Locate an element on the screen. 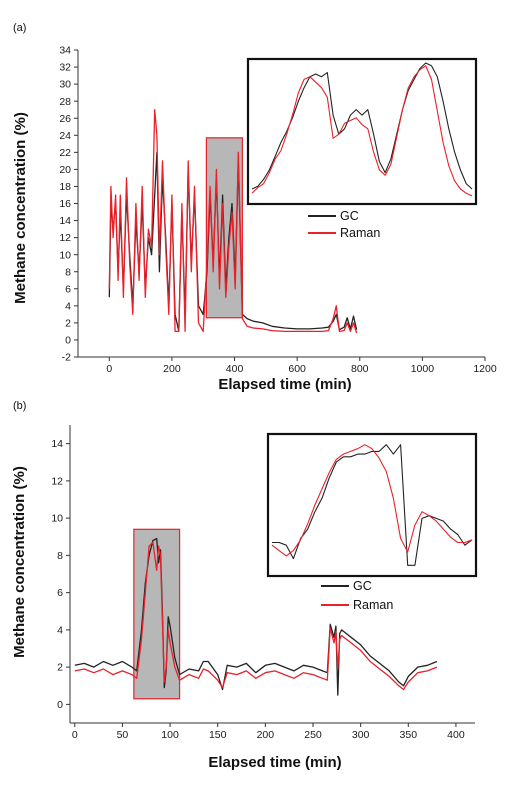  y-tick-label: -2 is located at coordinates (66, 358).